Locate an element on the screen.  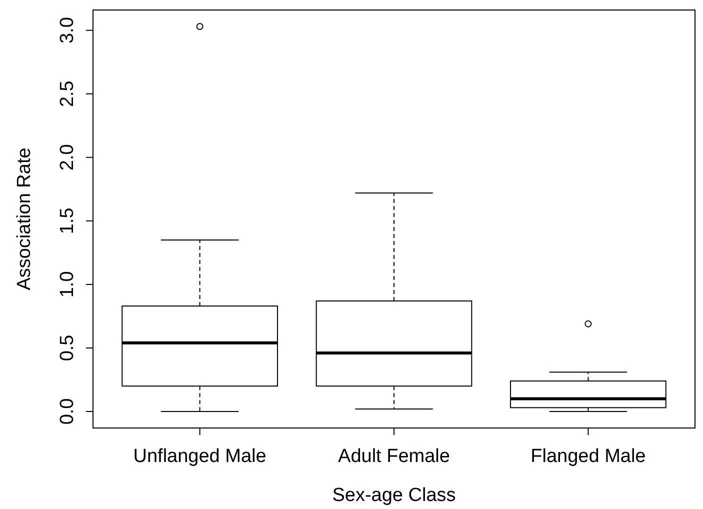
y-tick-label: 2.0 is located at coordinates (67, 157).